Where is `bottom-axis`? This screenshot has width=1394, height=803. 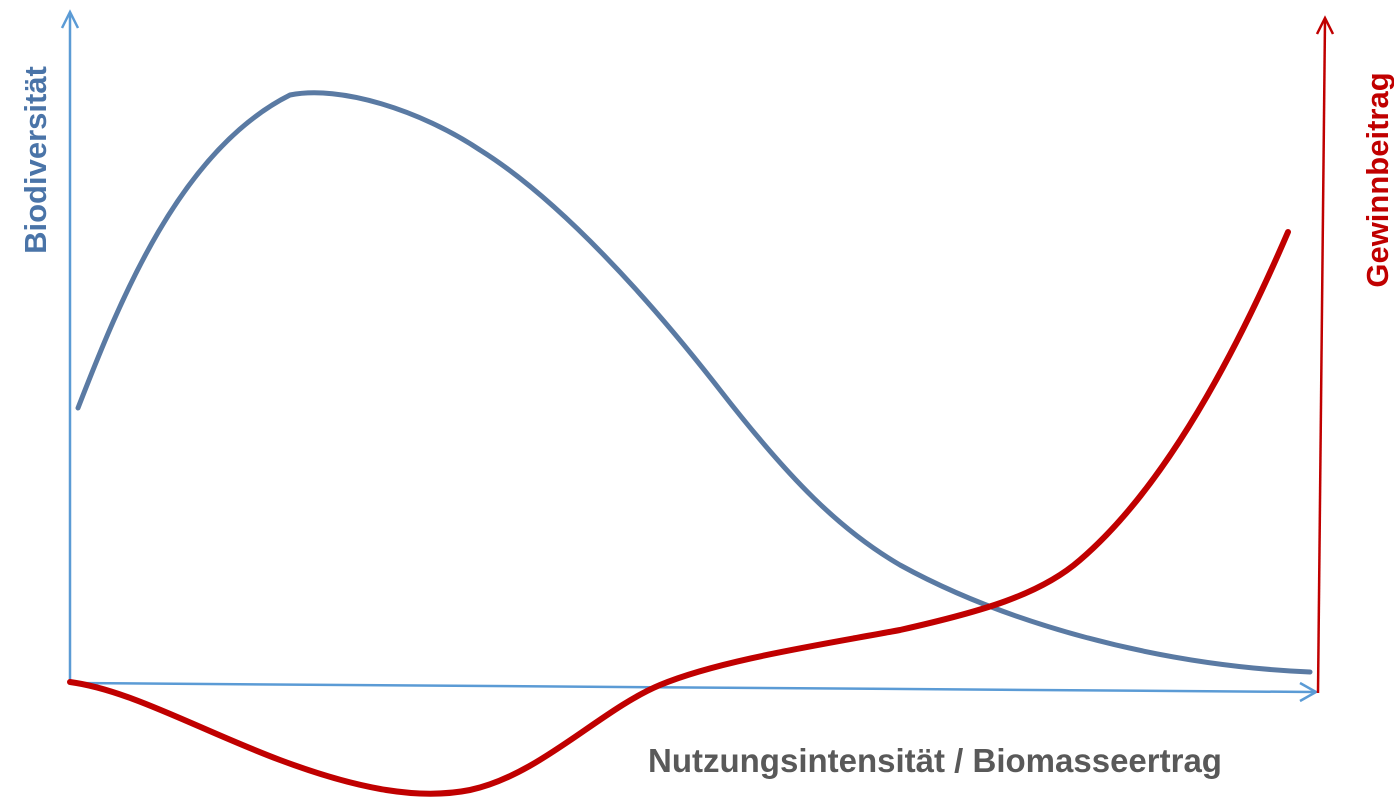 bottom-axis is located at coordinates (691, 687).